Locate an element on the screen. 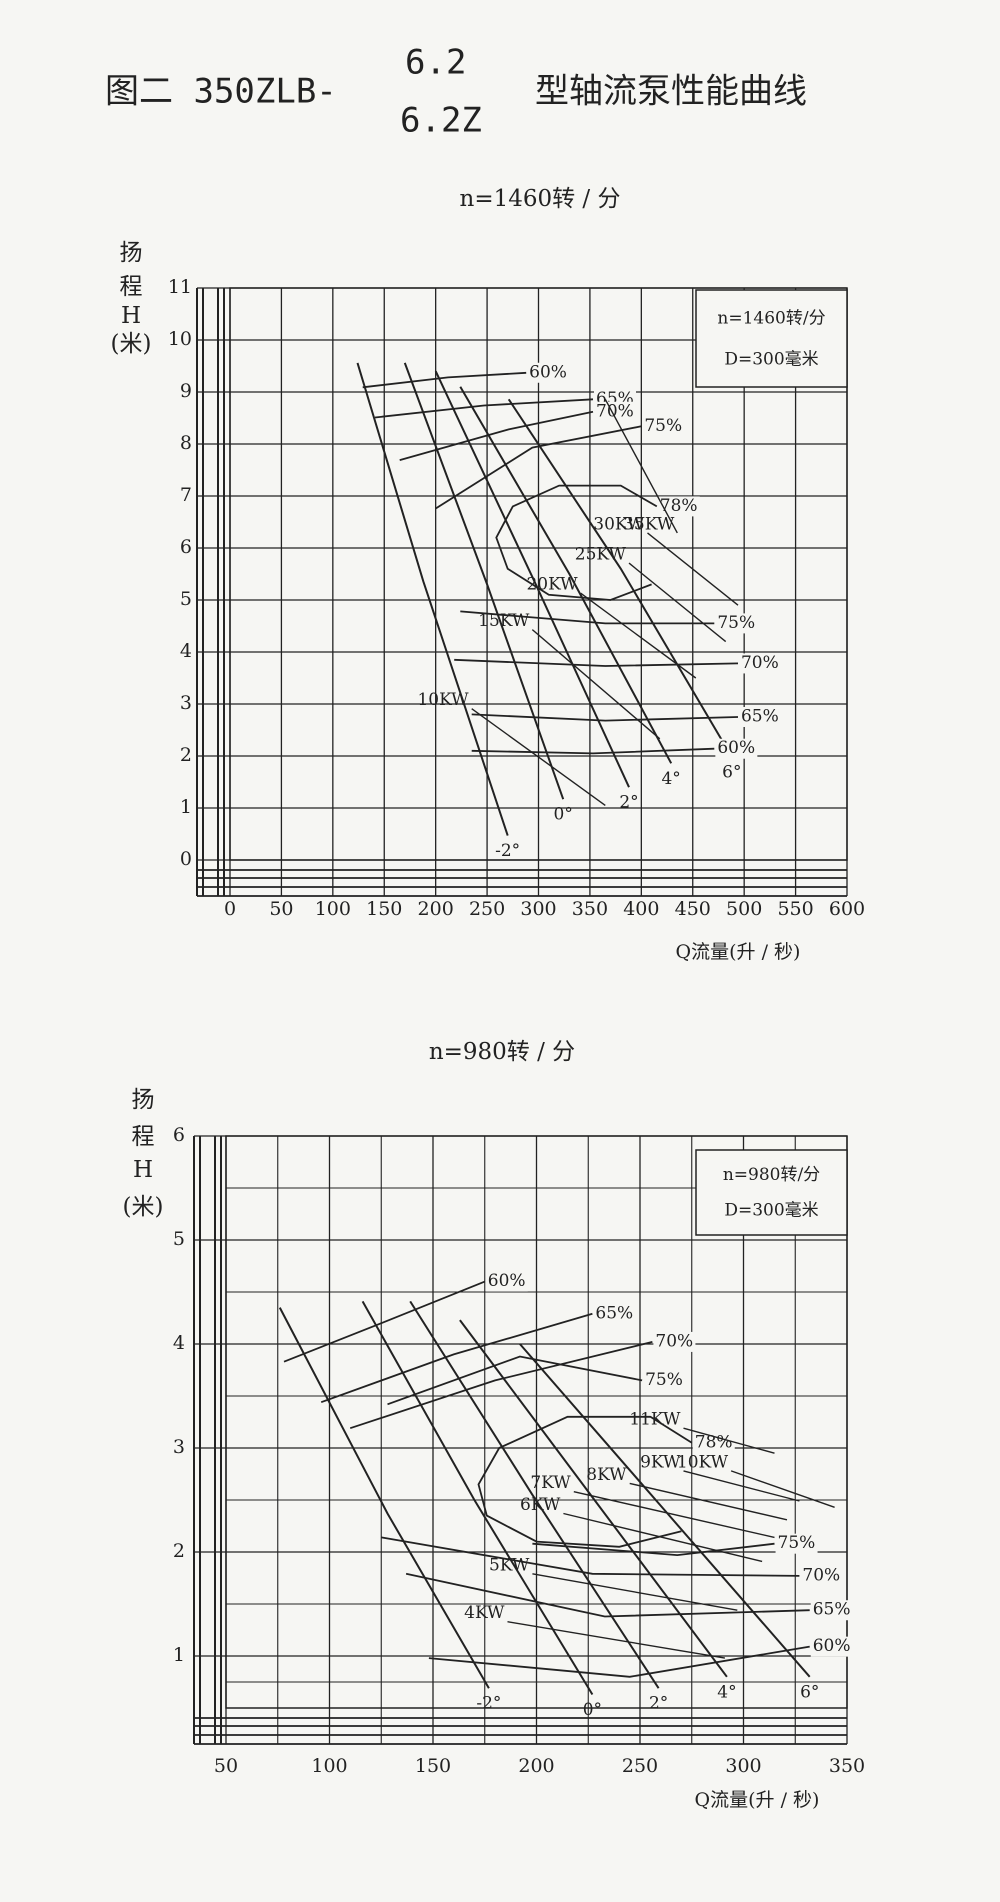 Image resolution: width=1000 pixels, height=1902 pixels. y-tick-label: 0 is located at coordinates (186, 859).